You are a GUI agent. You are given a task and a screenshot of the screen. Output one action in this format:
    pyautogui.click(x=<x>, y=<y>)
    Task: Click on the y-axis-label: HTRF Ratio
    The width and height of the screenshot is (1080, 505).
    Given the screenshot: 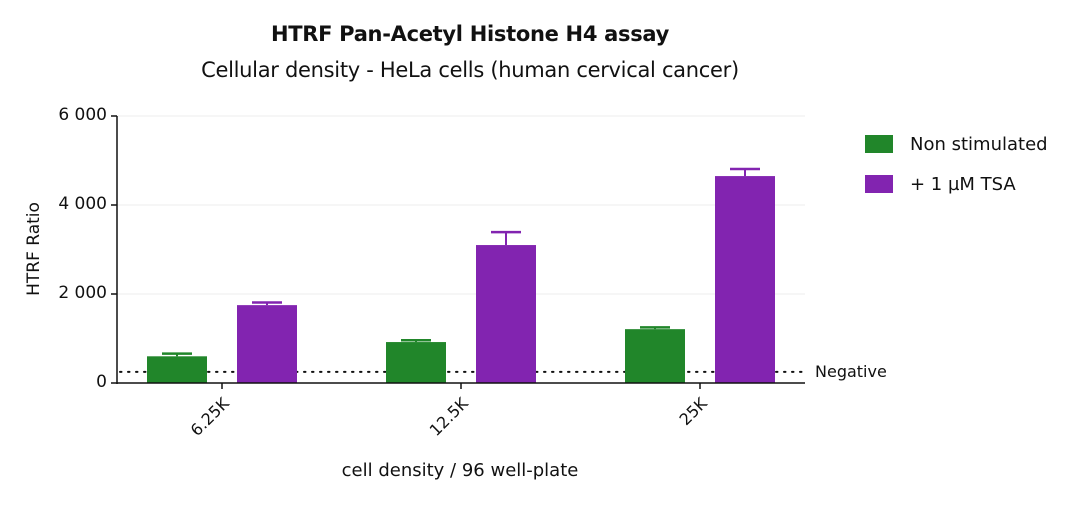 What is the action you would take?
    pyautogui.click(x=34, y=249)
    